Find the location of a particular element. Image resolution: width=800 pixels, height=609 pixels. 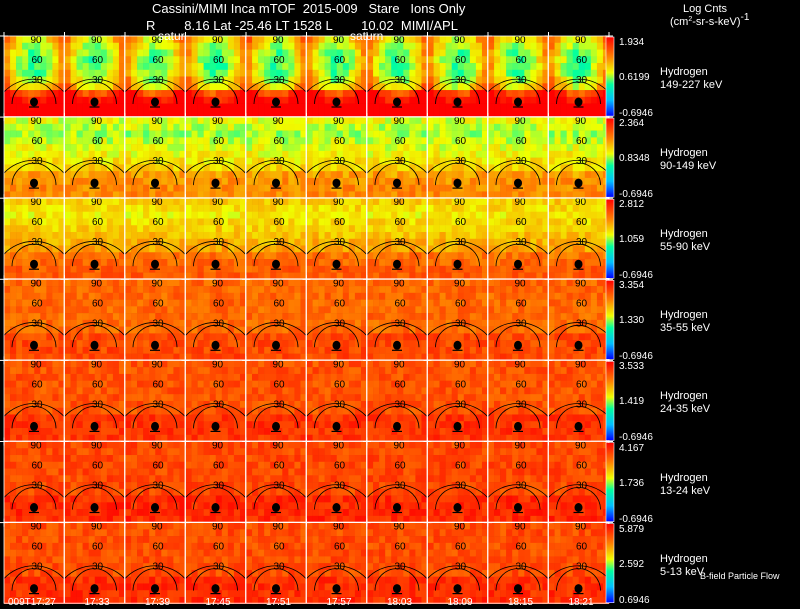

colorbar-max-value: 1.934 is located at coordinates (632, 42).